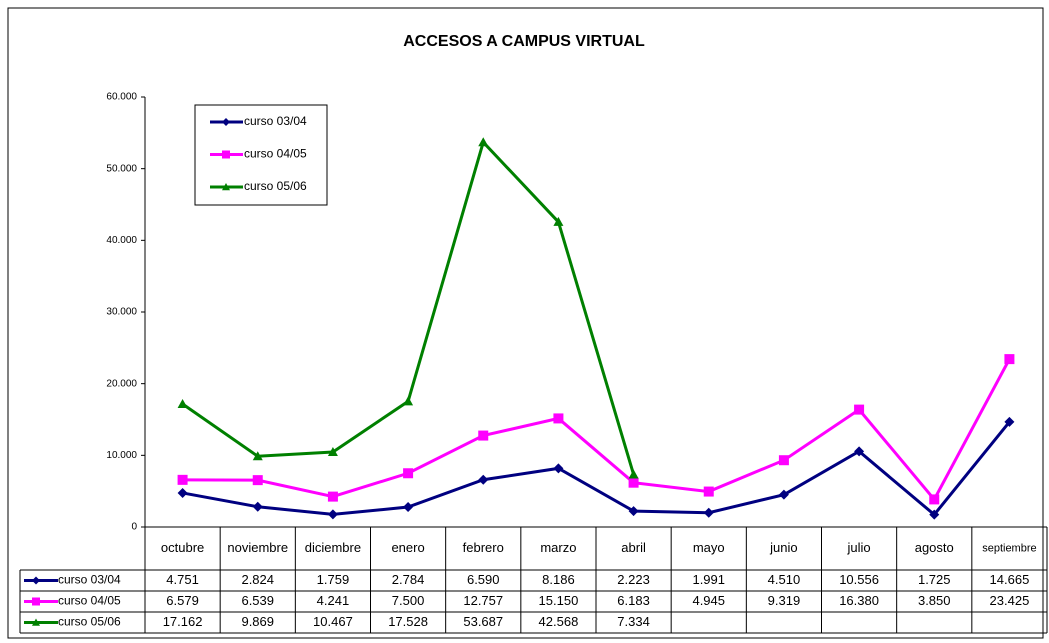  What do you see at coordinates (859, 547) in the screenshot?
I see `x-tick-label: julio` at bounding box center [859, 547].